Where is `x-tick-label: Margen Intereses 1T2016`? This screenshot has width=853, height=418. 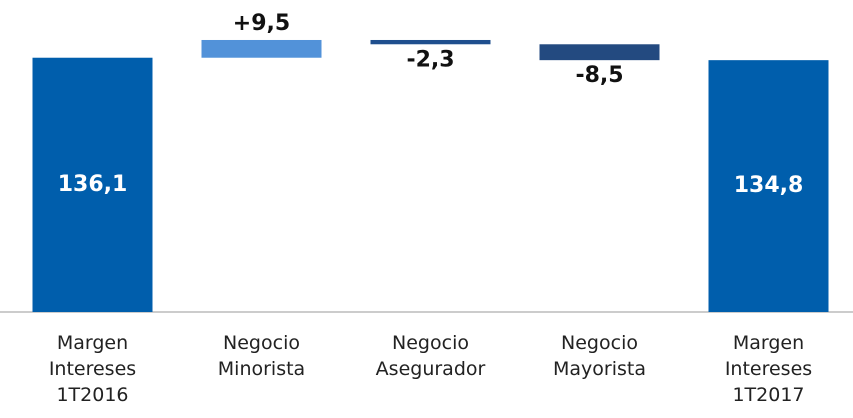
x-tick-label: Margen Intereses 1T2016 is located at coordinates (92, 369).